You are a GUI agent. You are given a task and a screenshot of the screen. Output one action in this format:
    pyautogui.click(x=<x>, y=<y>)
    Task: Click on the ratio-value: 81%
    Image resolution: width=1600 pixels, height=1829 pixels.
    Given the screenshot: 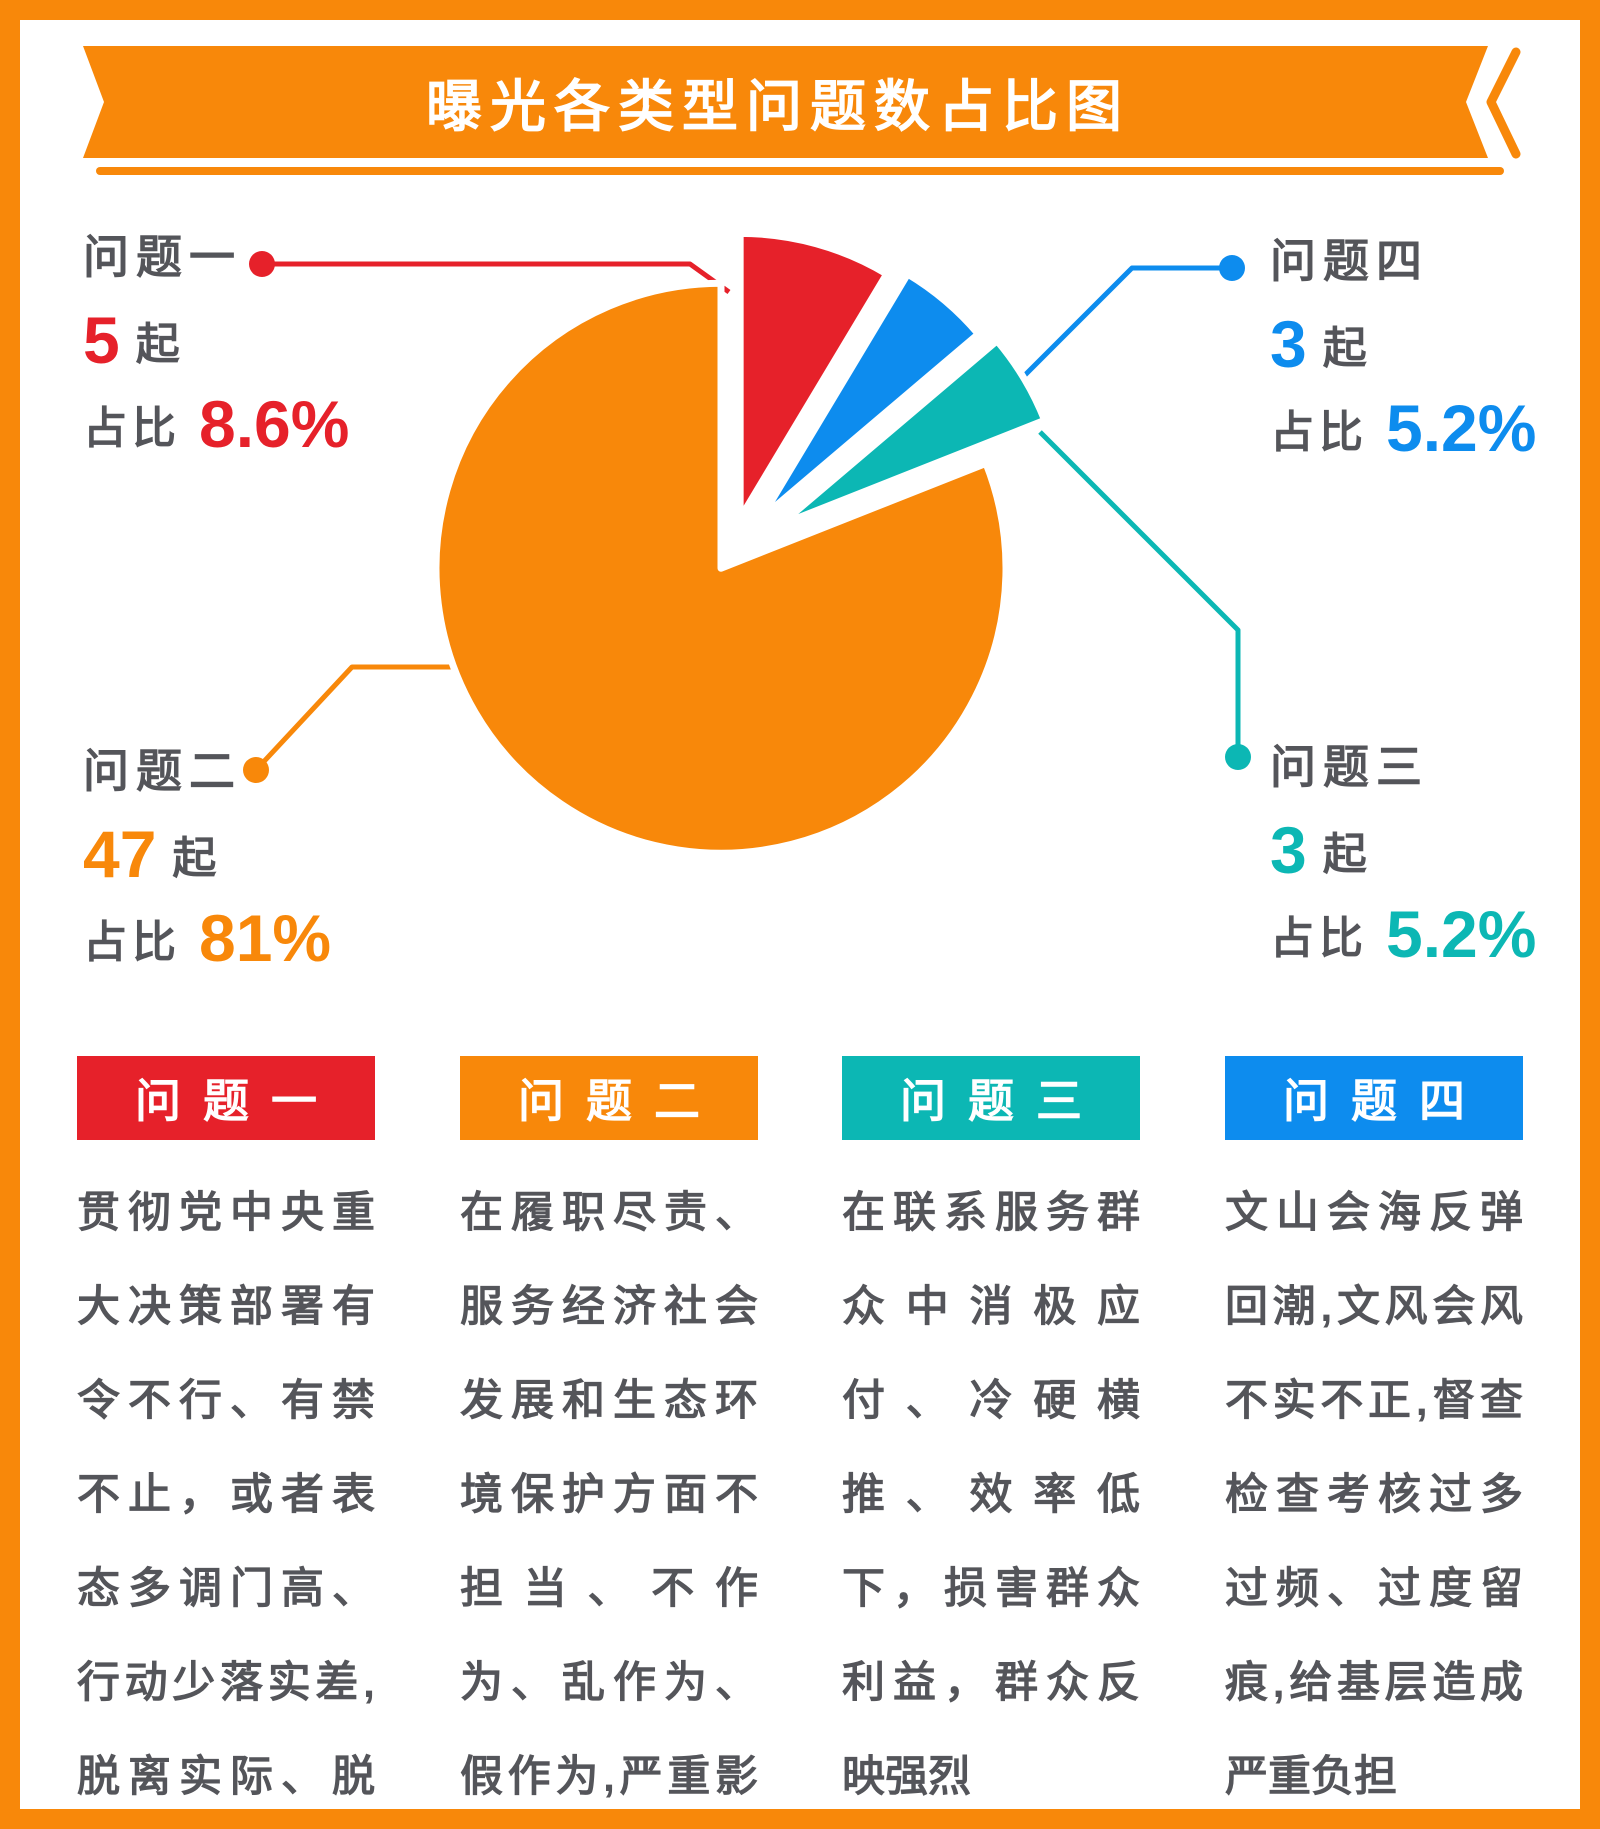 What is the action you would take?
    pyautogui.click(x=265, y=938)
    